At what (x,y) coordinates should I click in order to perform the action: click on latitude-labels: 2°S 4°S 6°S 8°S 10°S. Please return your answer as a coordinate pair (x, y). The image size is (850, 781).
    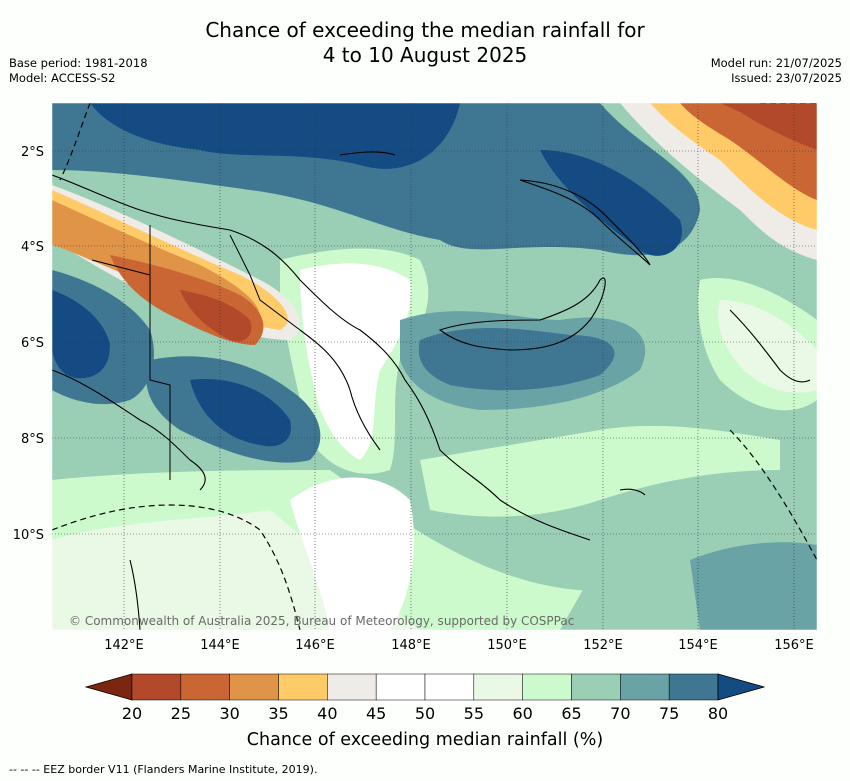
    Looking at the image, I should click on (28, 344).